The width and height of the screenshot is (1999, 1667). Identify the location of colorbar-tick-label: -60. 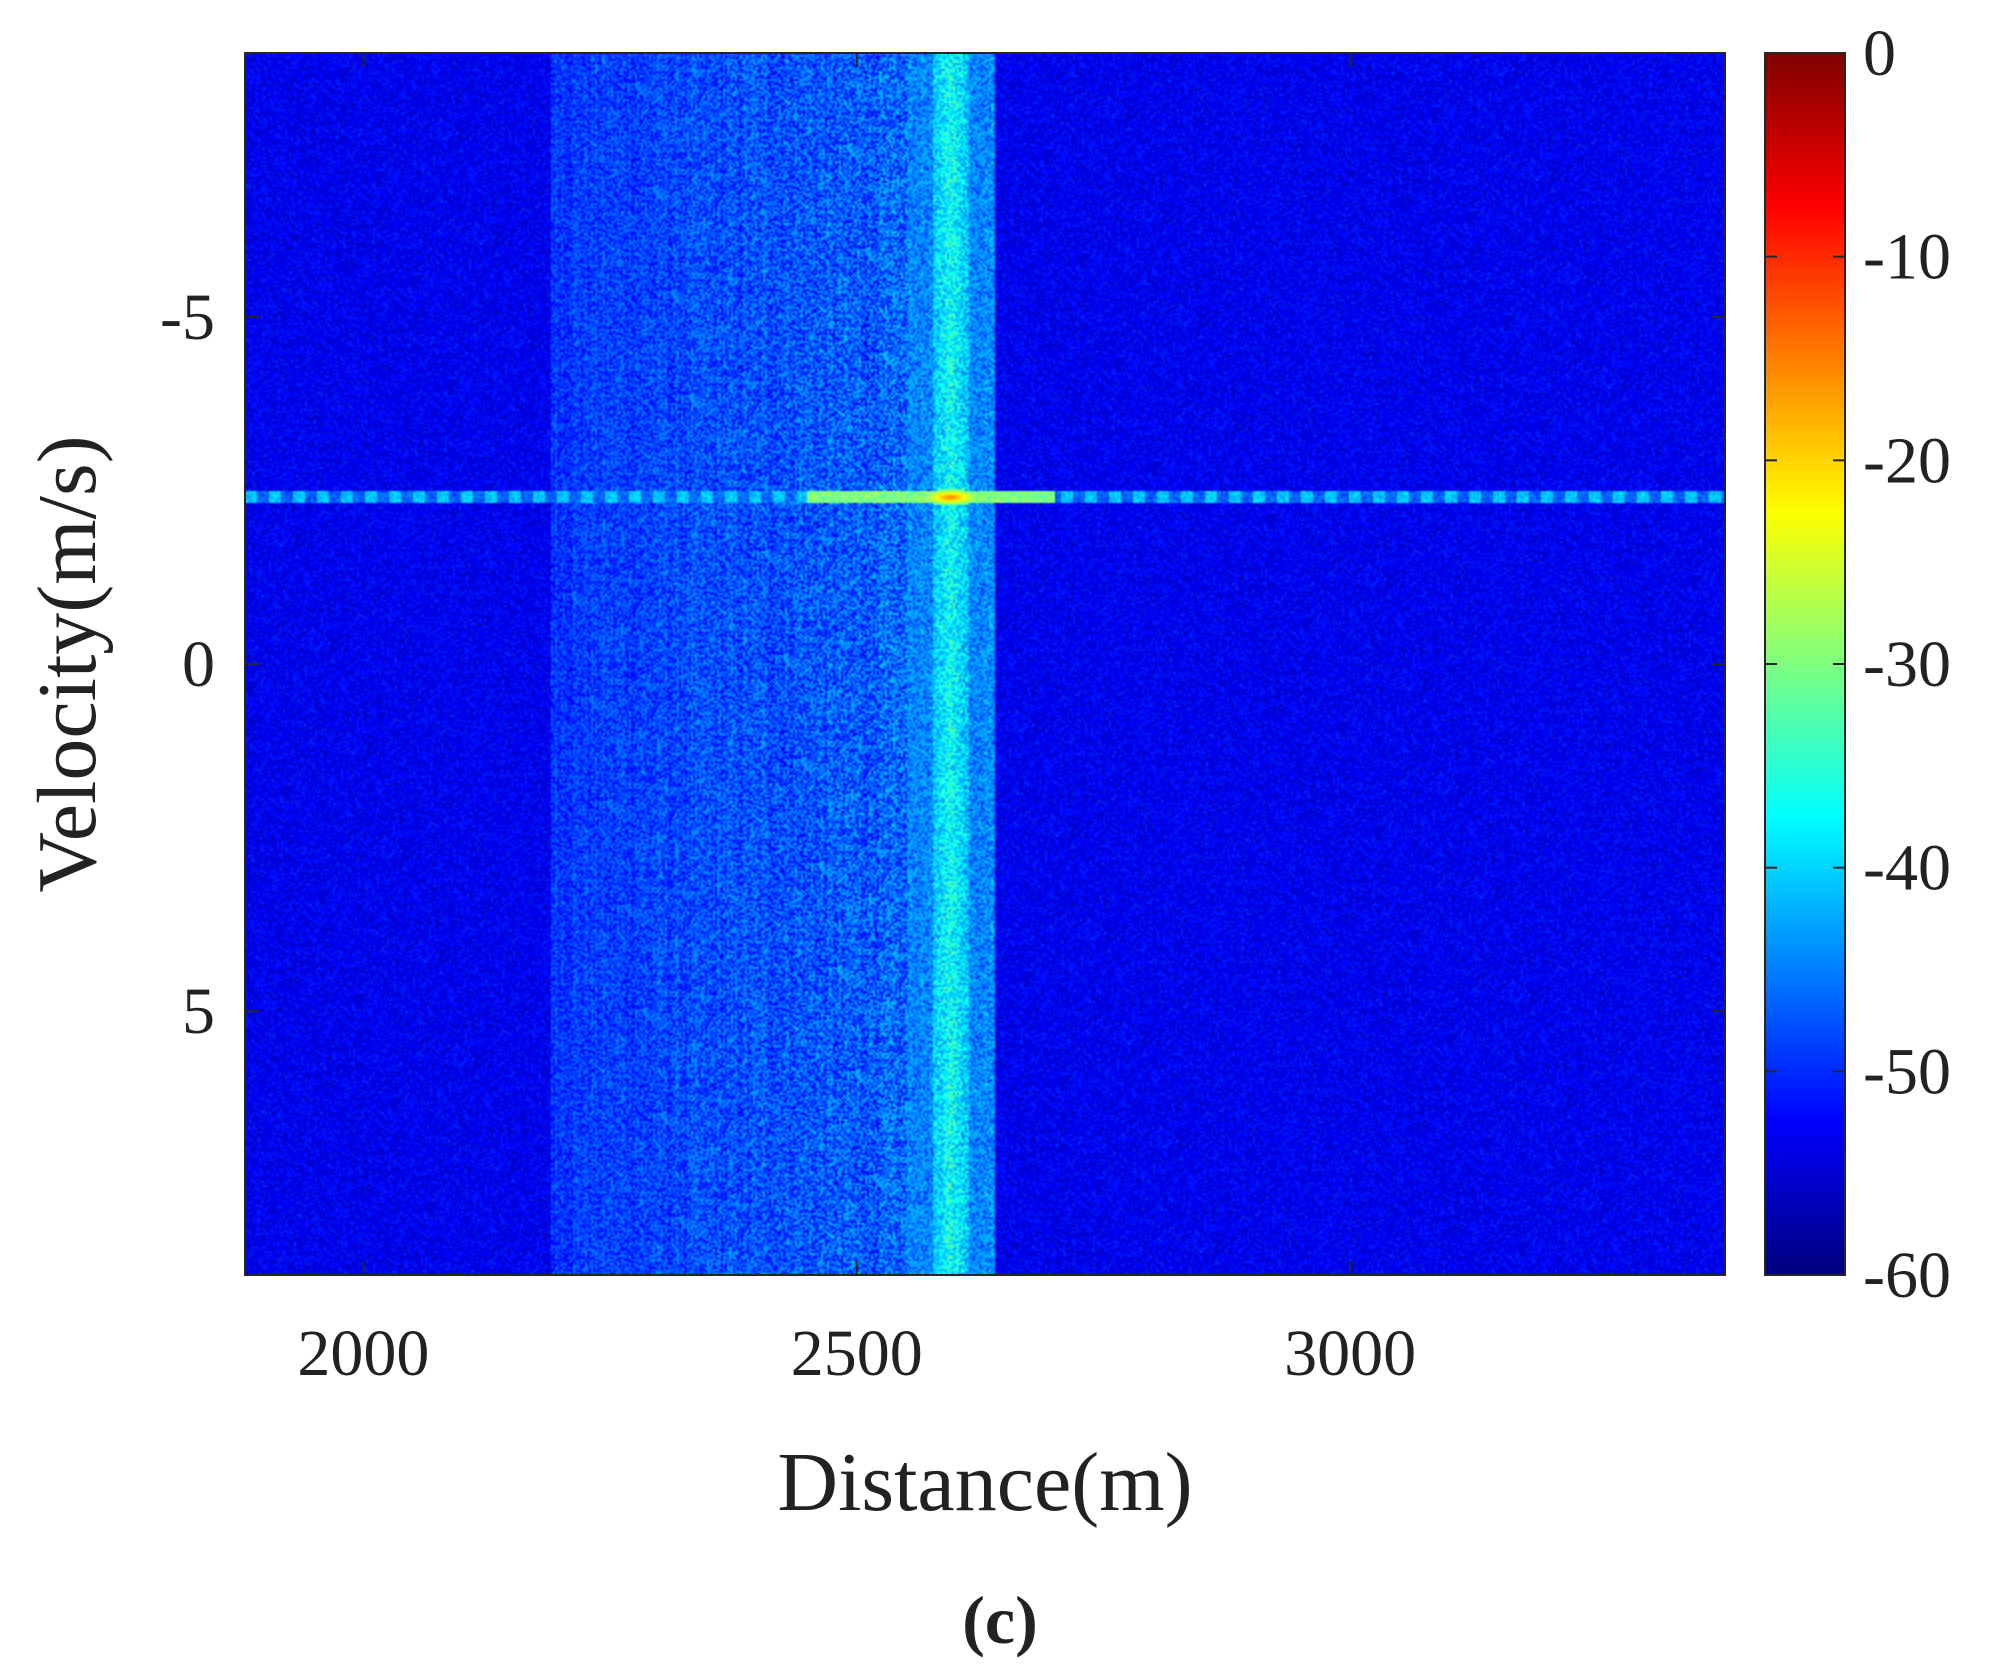
(1907, 1275).